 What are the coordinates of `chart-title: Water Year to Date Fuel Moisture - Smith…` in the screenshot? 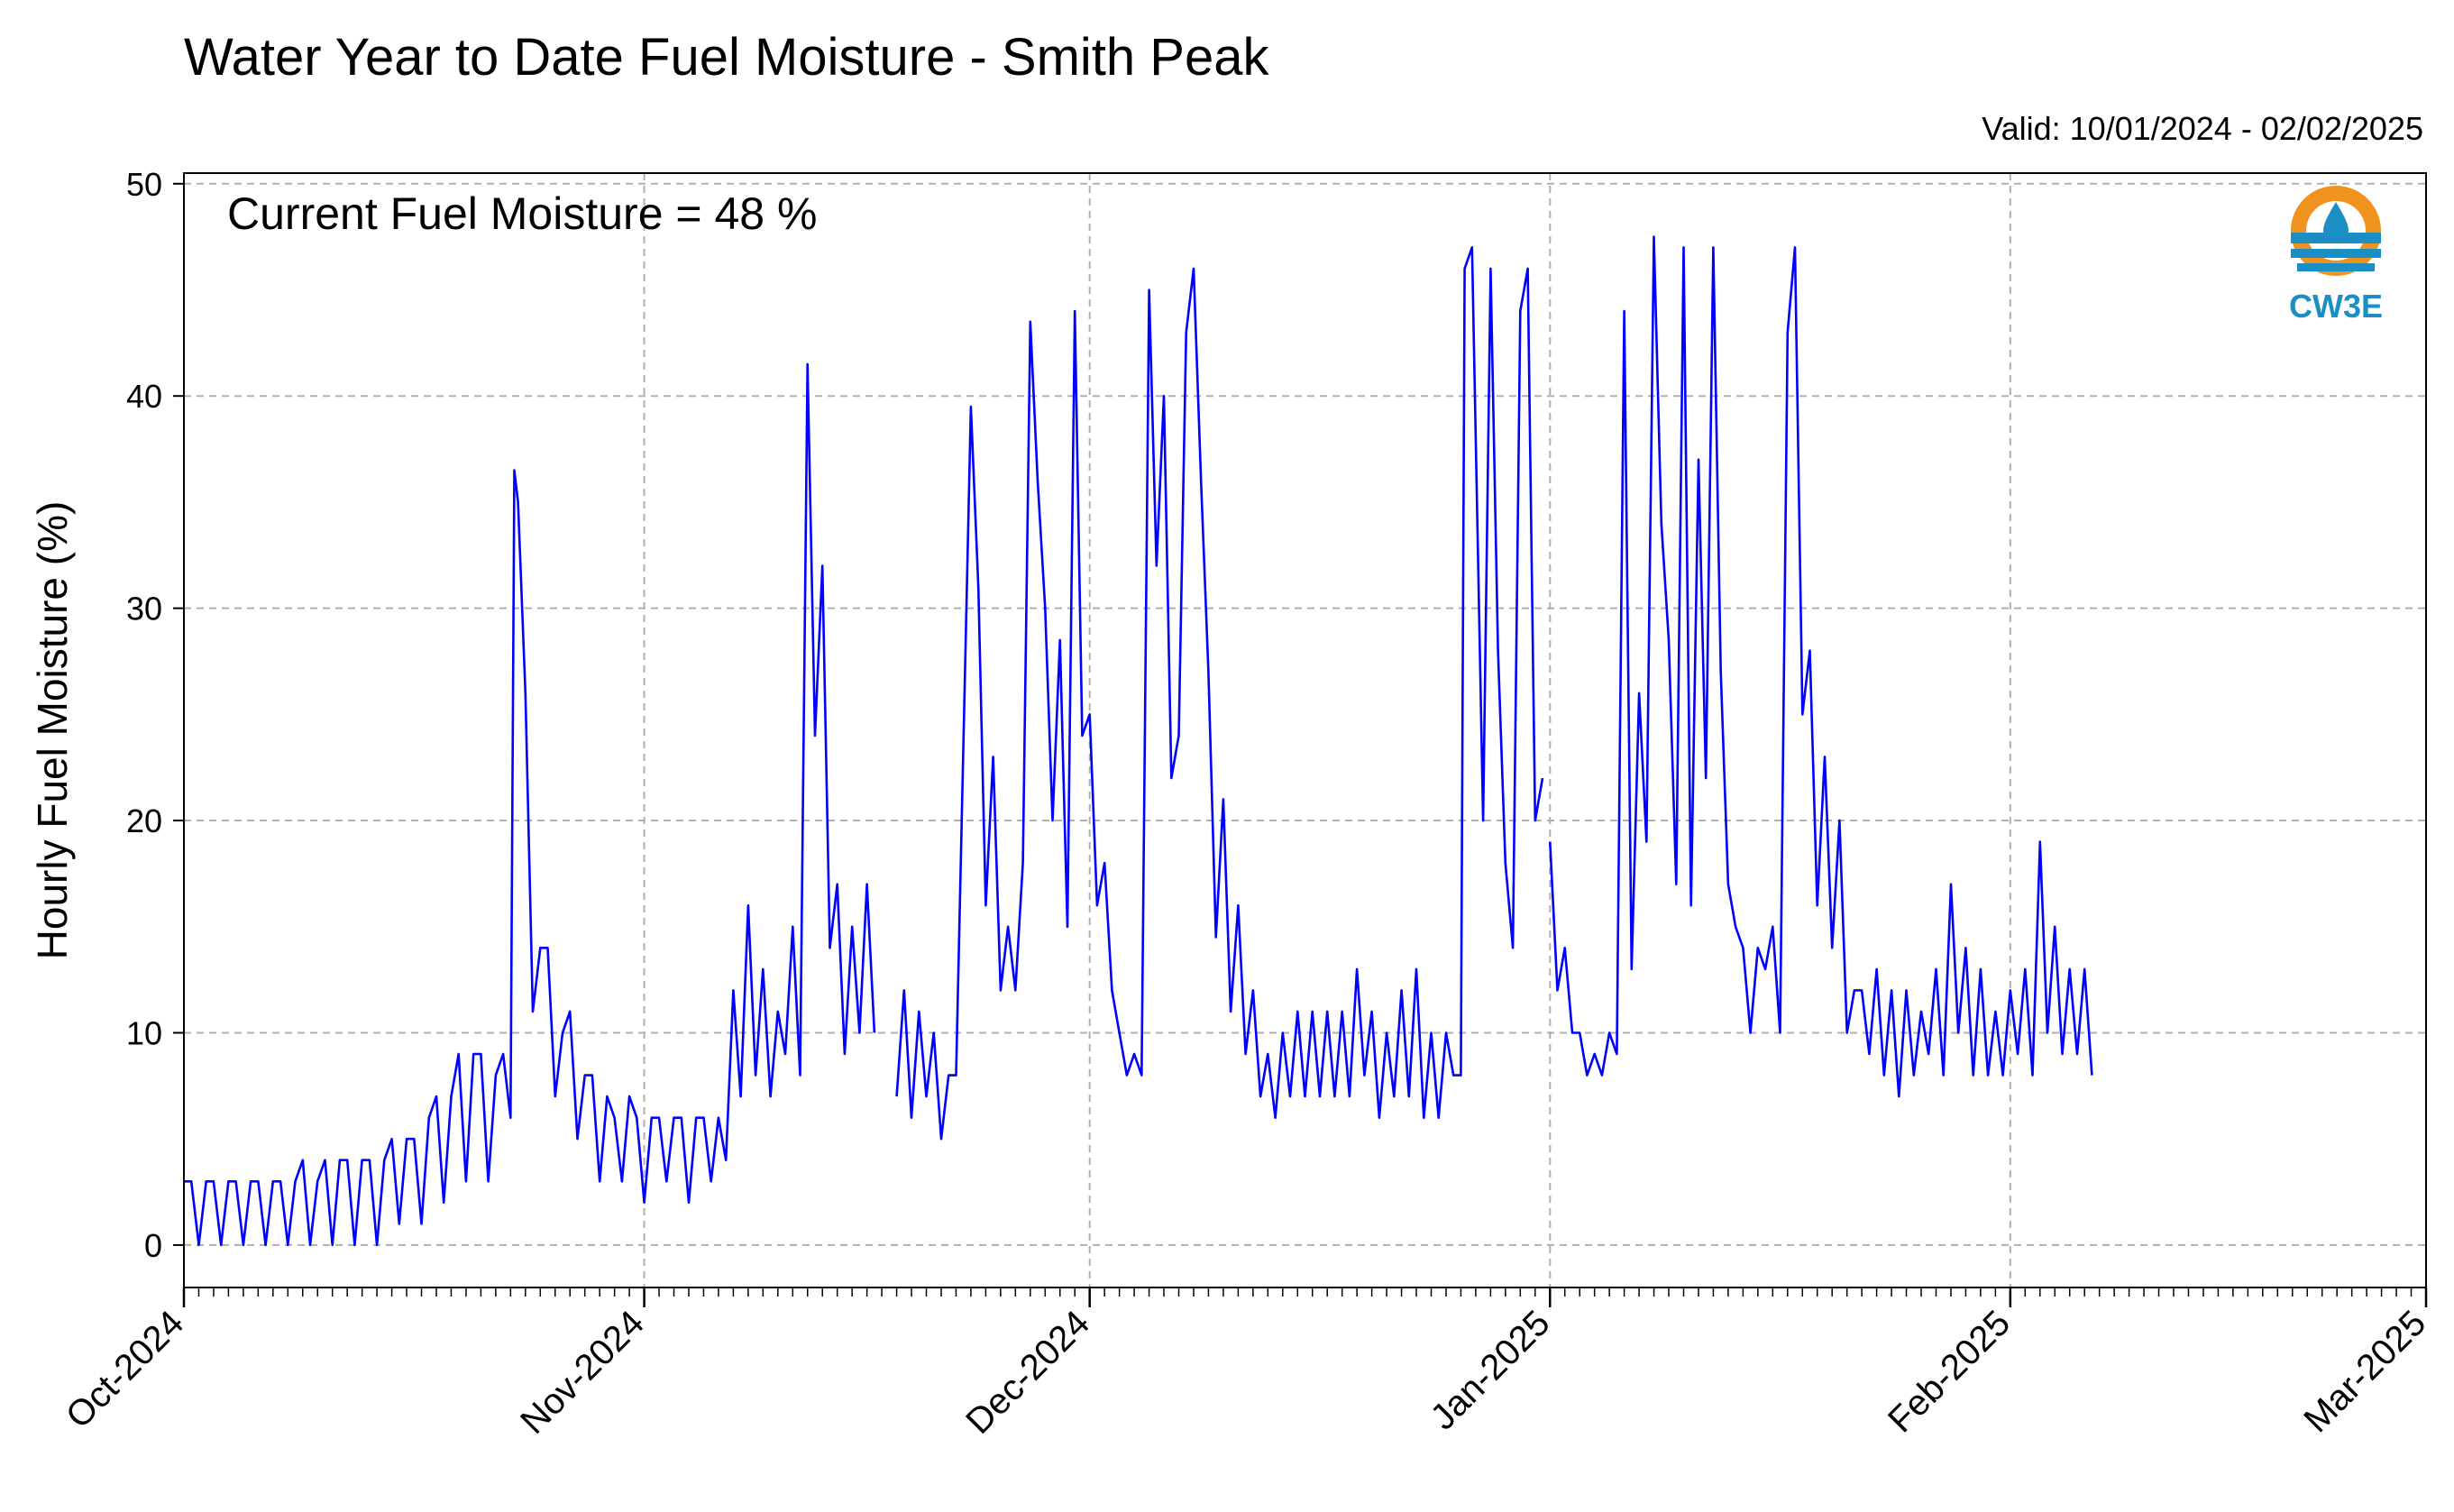 It's located at (726, 57).